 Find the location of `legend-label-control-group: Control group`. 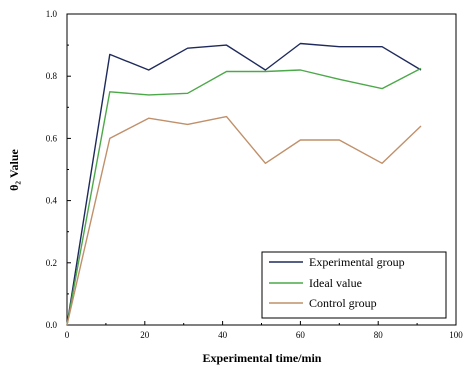

legend-label-control-group: Control group is located at coordinates (343, 303).